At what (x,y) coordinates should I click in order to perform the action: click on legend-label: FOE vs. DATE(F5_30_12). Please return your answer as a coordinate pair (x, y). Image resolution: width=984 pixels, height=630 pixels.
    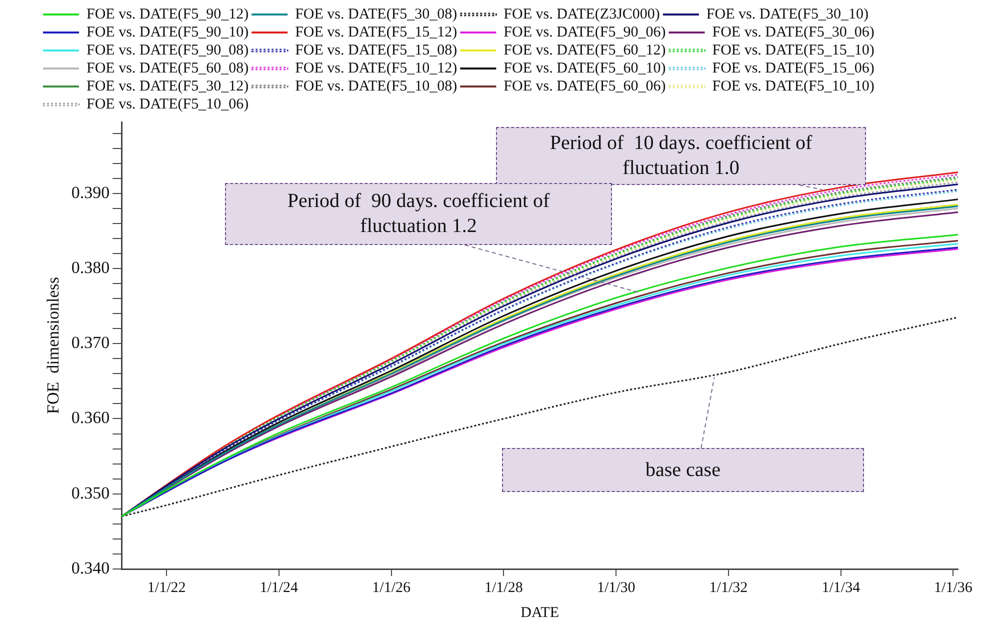
    Looking at the image, I should click on (167, 86).